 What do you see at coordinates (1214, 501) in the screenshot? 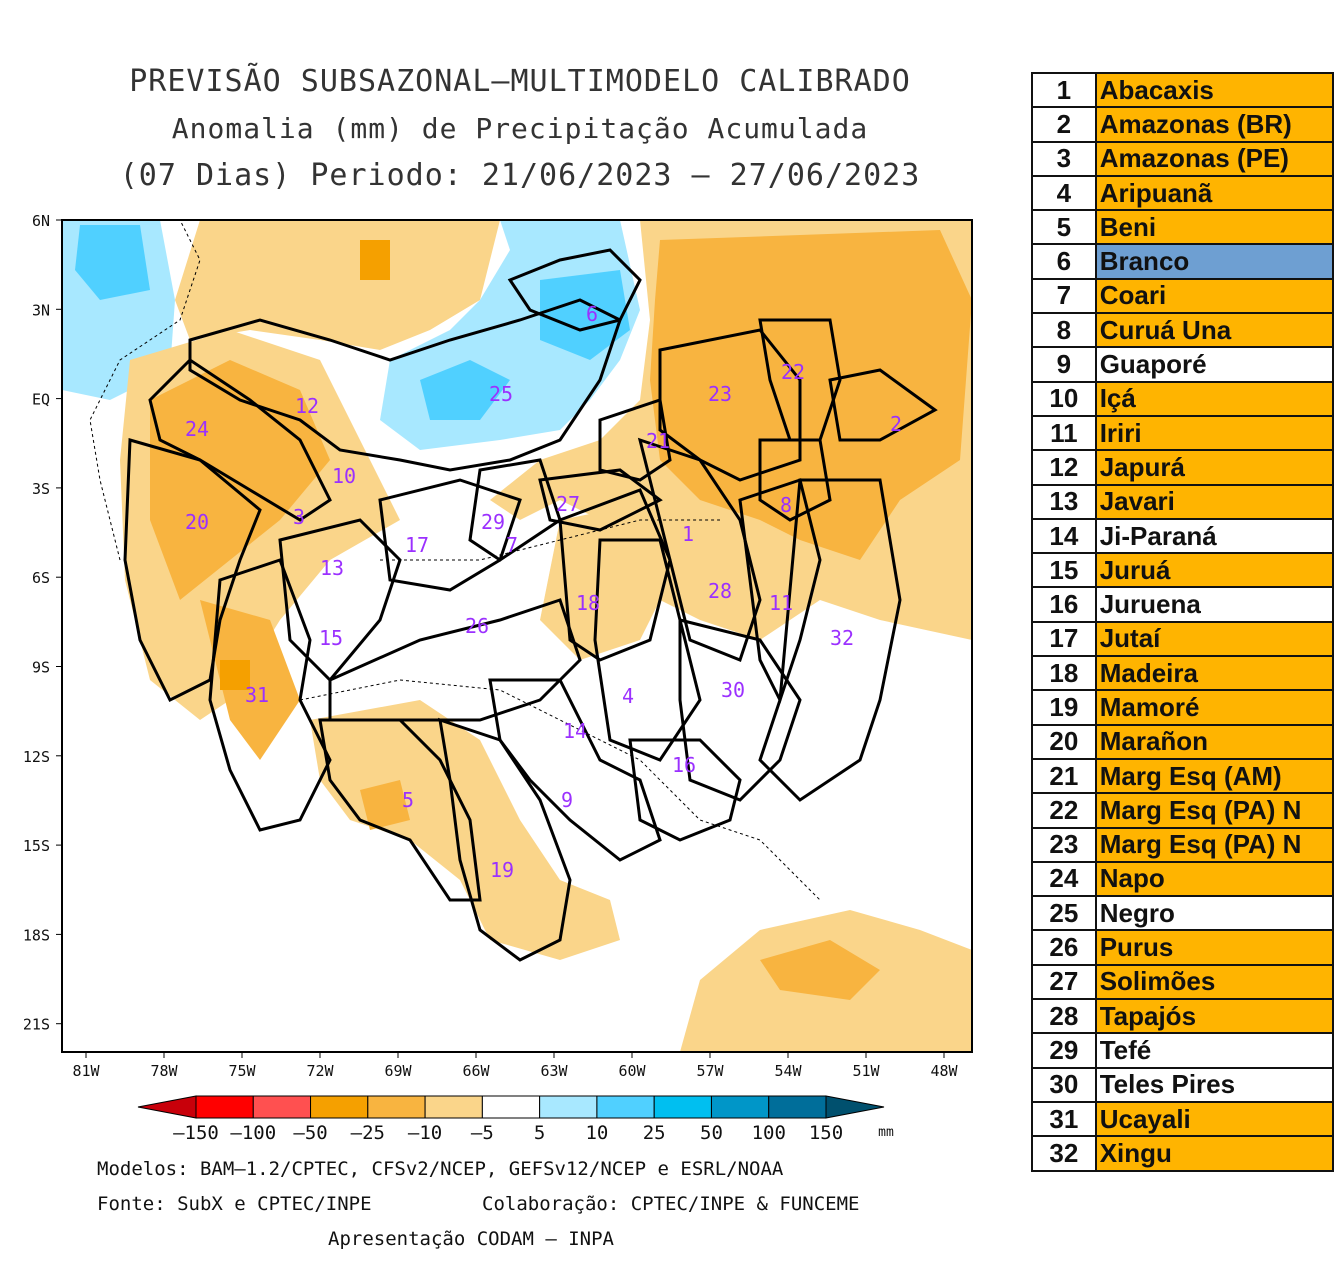
I see `basin-name: Javari` at bounding box center [1214, 501].